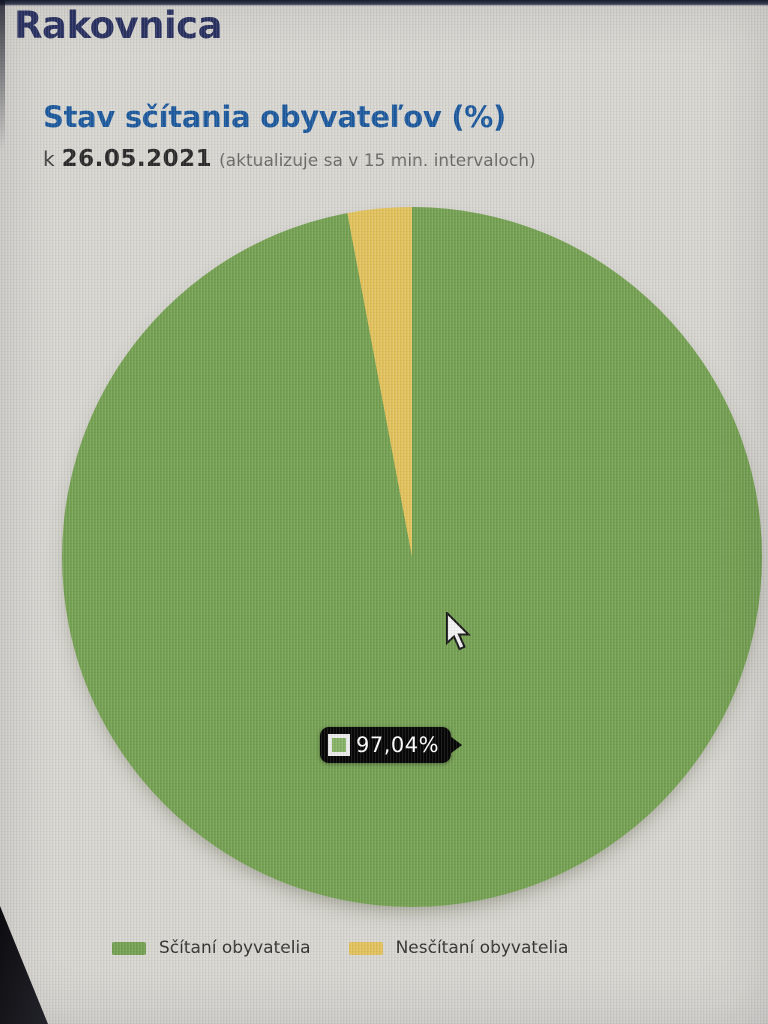 The image size is (768, 1024). I want to click on chart-tooltip: 97,04%, so click(386, 745).